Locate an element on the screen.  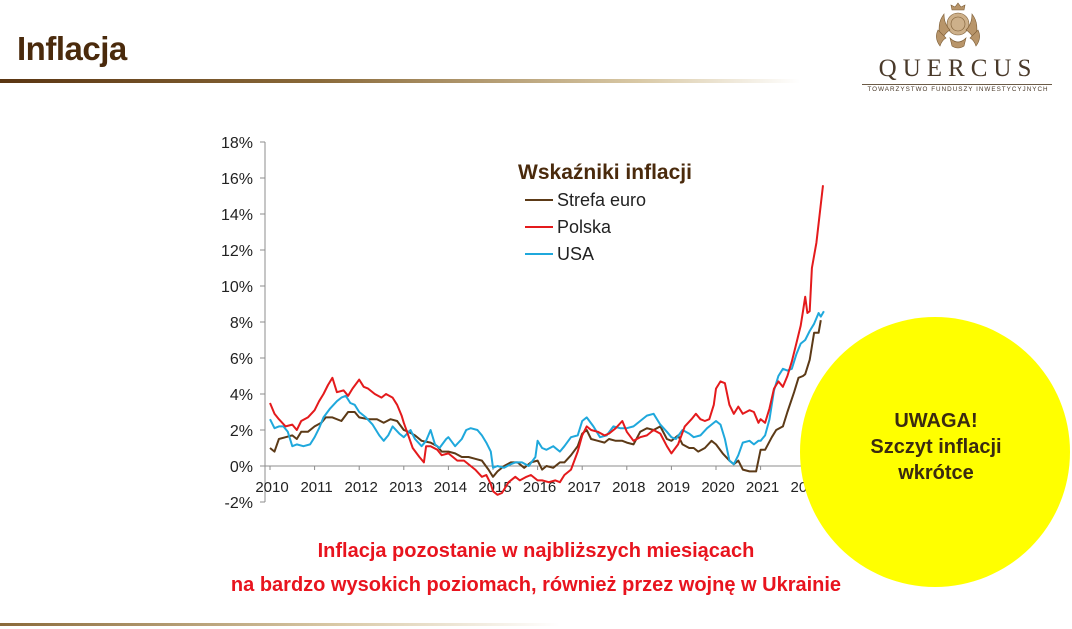
y-tick-label: 8% is located at coordinates (241, 323).